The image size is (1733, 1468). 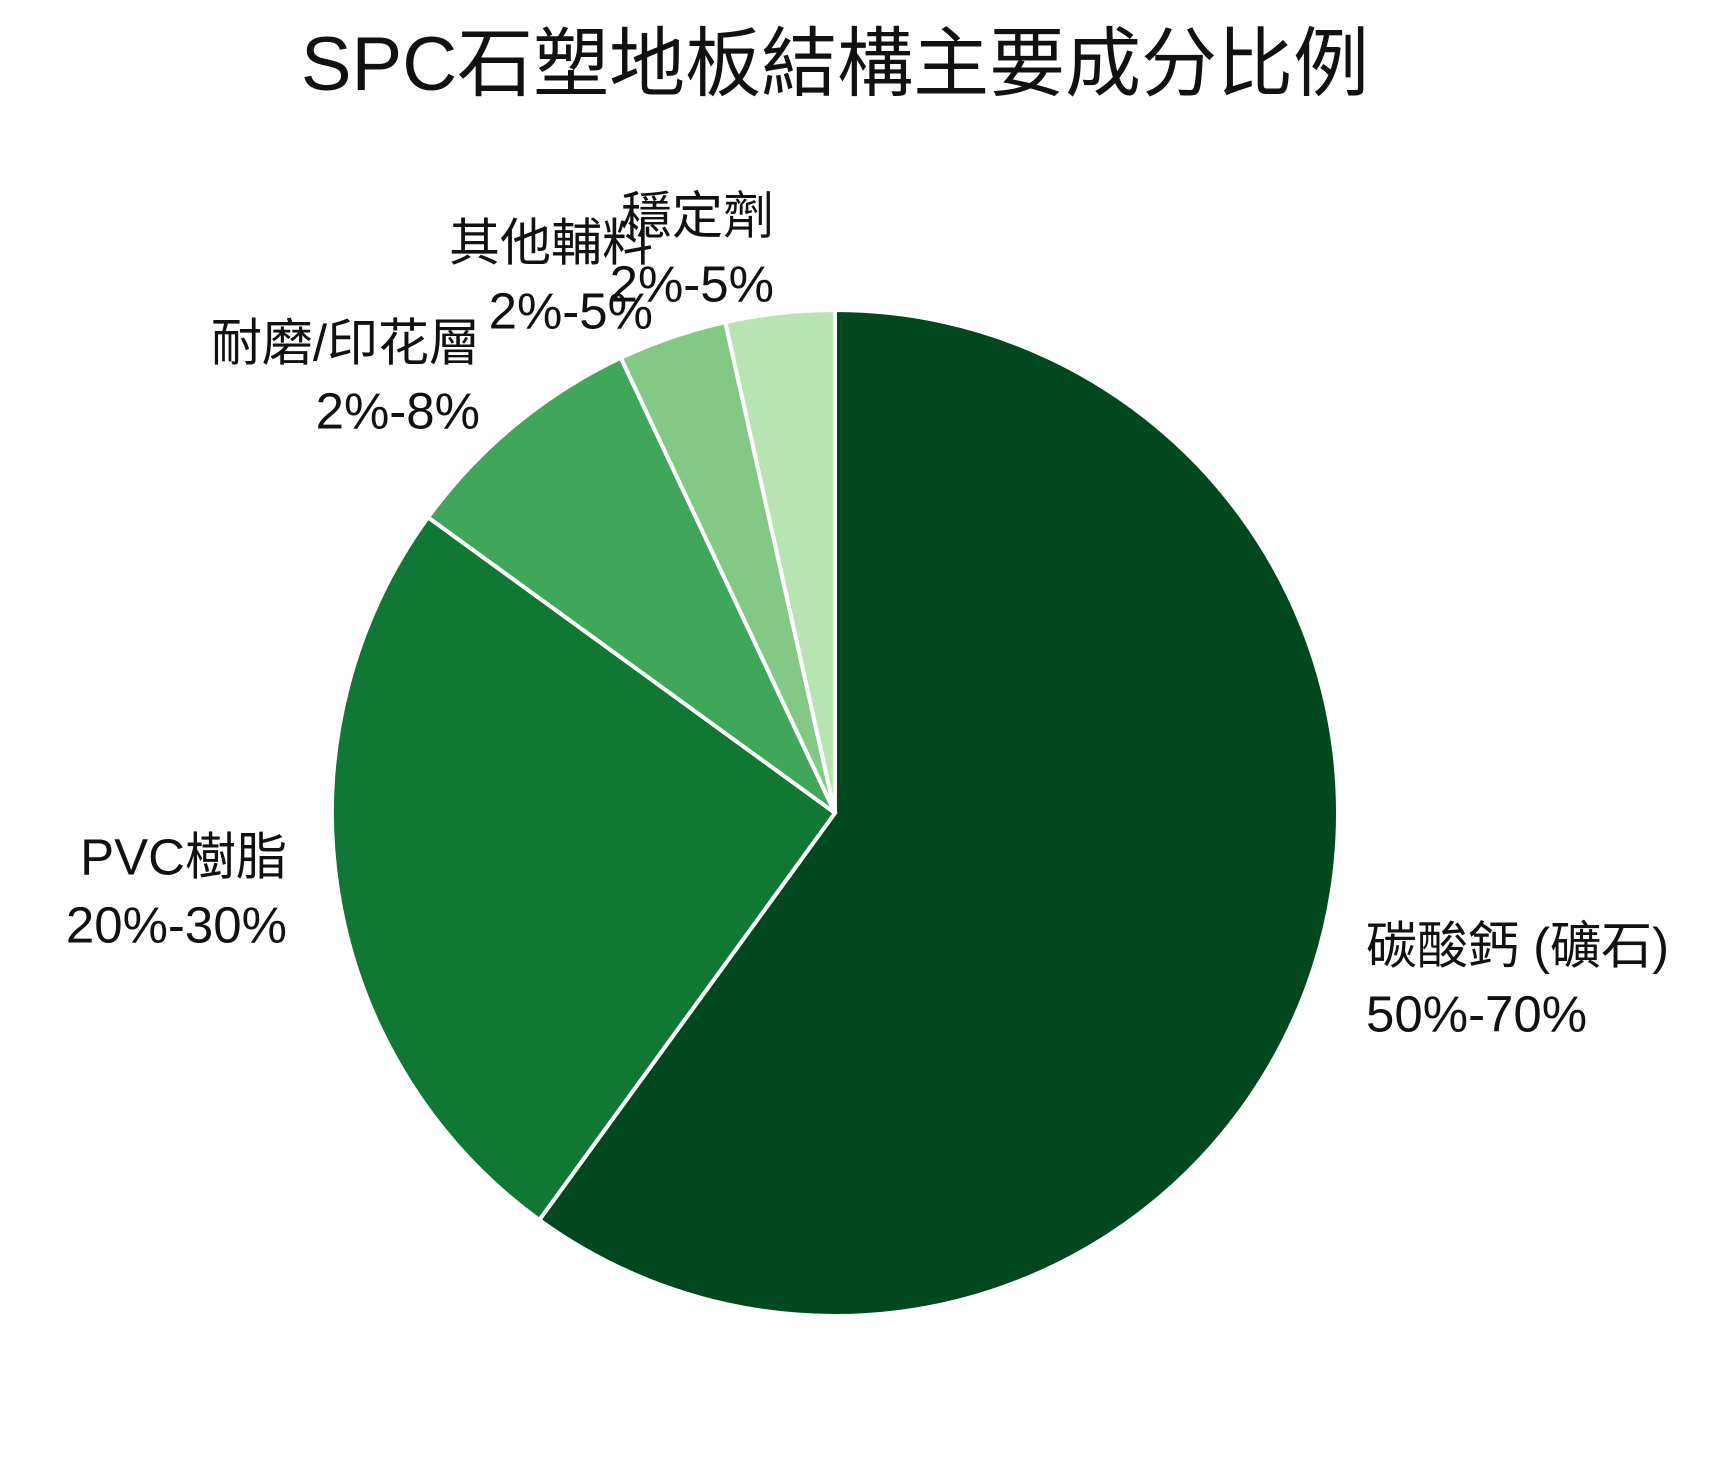 What do you see at coordinates (176, 924) in the screenshot?
I see `slice-range-label: 20%-30%` at bounding box center [176, 924].